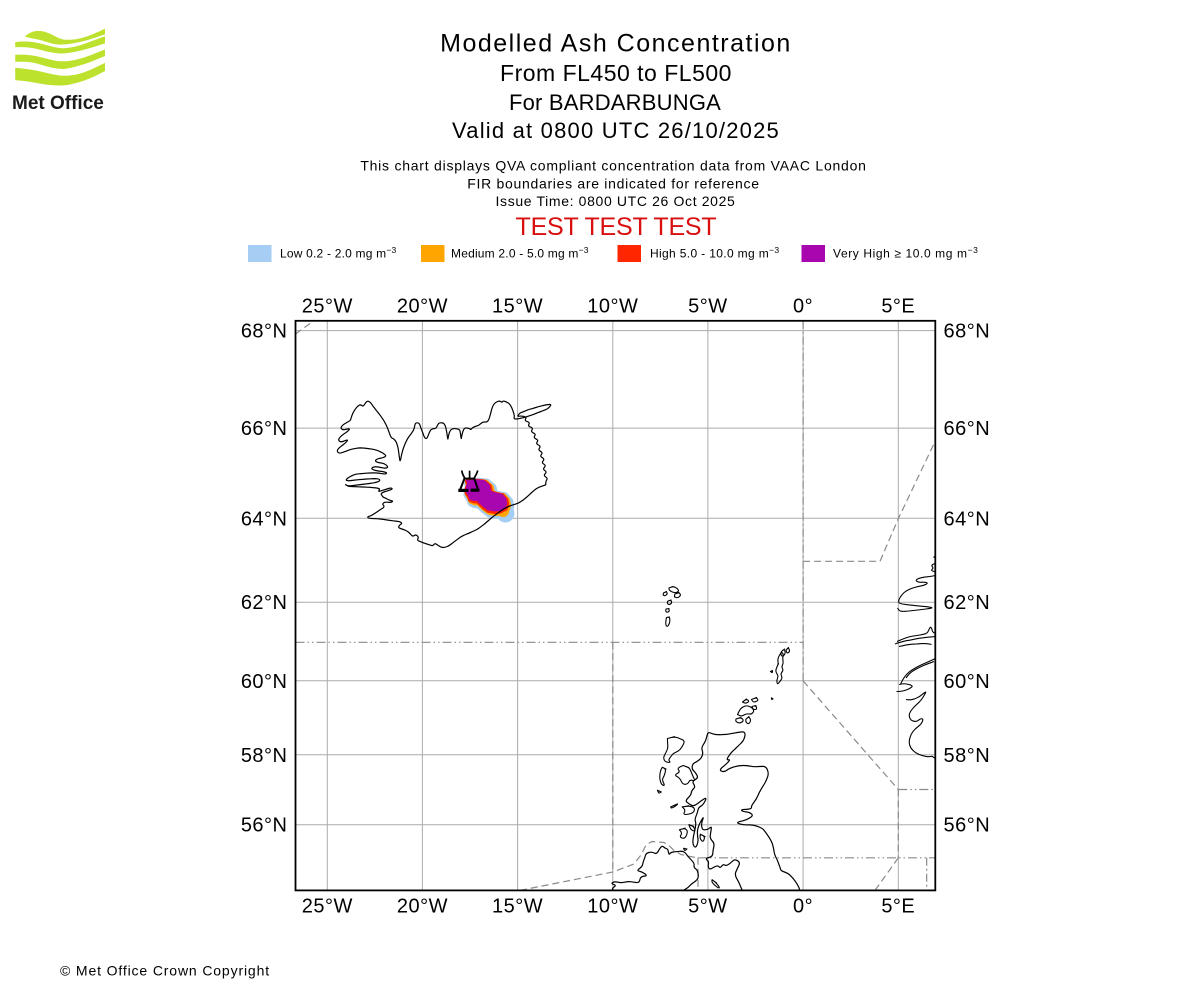  What do you see at coordinates (520, 253) in the screenshot?
I see `svg-text: Medium 2.0 - 5.0 mg m−3` at bounding box center [520, 253].